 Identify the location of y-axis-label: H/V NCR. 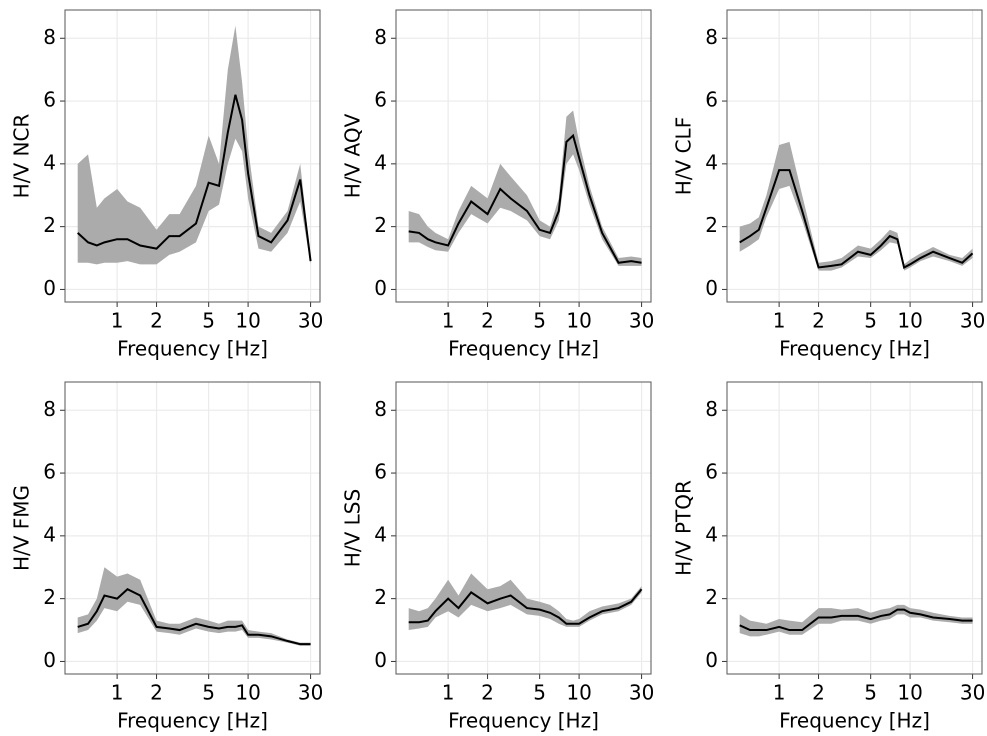
(22, 156).